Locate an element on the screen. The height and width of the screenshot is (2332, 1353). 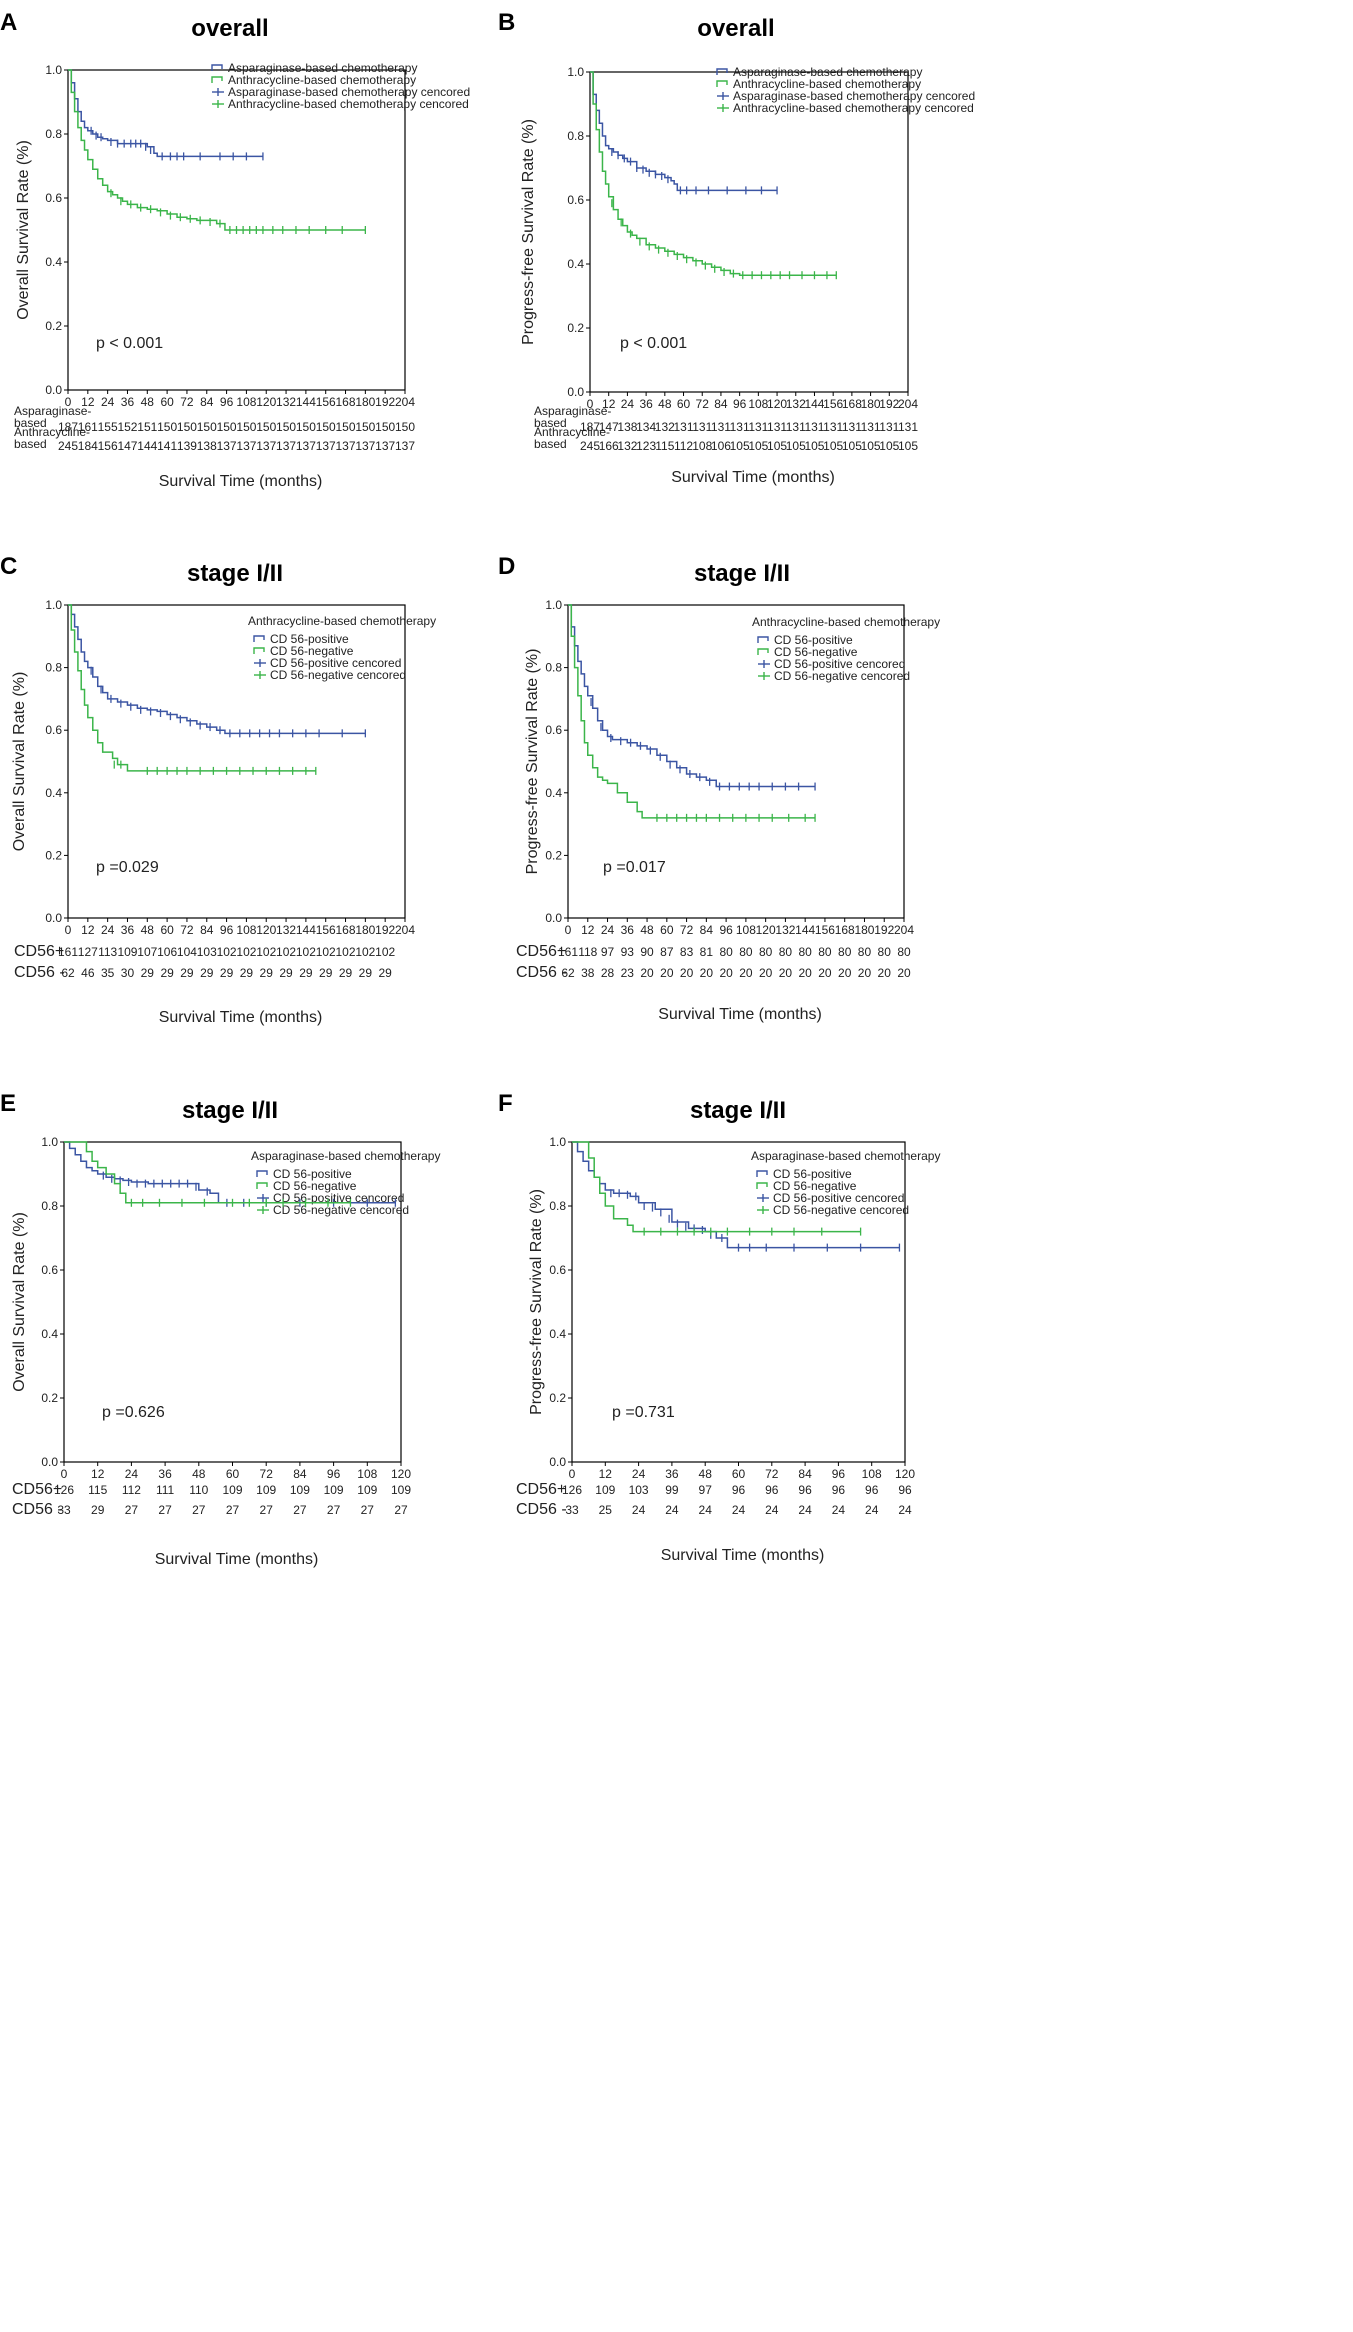
y-axis-label: Progress-free Survival Rate (%) is located at coordinates (536, 1302).